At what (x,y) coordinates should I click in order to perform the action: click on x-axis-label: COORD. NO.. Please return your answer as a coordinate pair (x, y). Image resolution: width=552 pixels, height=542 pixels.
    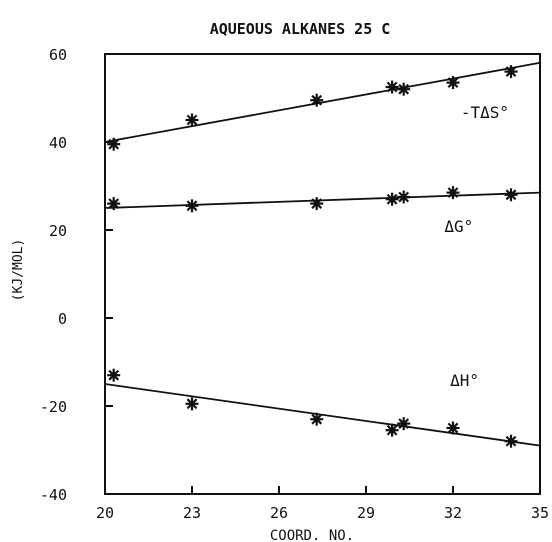
    Looking at the image, I should click on (312, 535).